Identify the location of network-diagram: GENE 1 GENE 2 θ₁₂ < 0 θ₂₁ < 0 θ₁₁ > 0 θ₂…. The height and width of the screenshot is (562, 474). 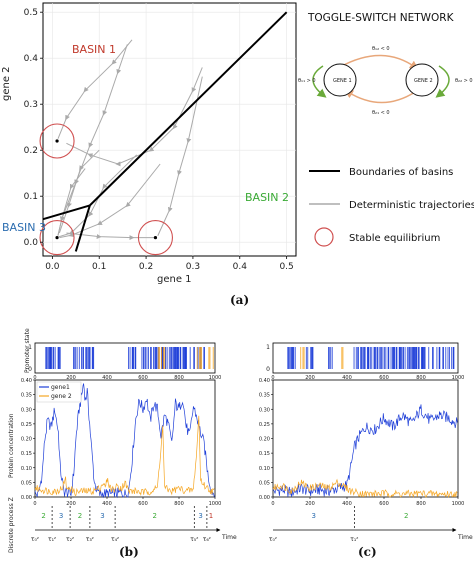
(385, 81).